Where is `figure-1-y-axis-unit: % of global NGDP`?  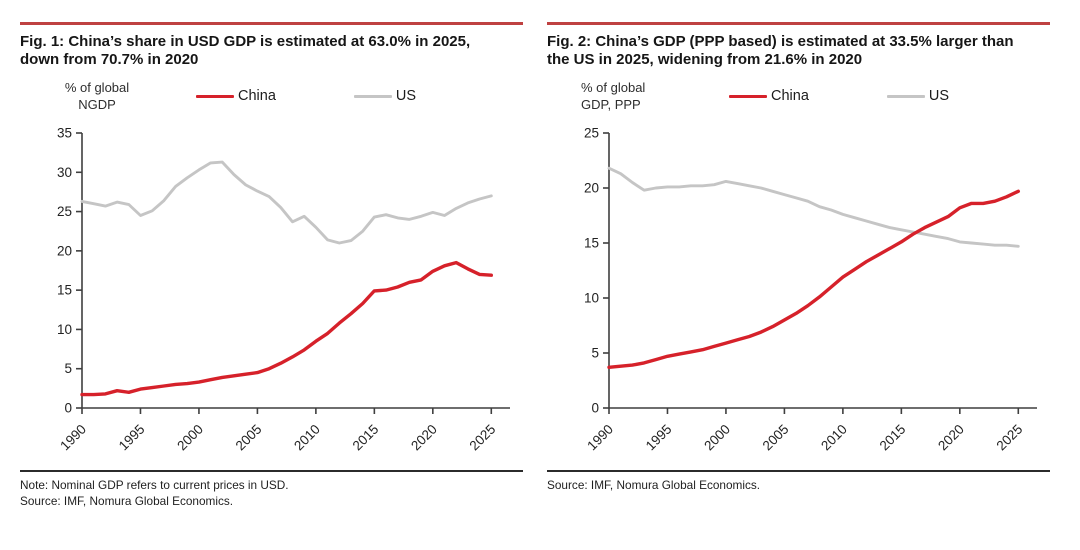 figure-1-y-axis-unit: % of global NGDP is located at coordinates (97, 96).